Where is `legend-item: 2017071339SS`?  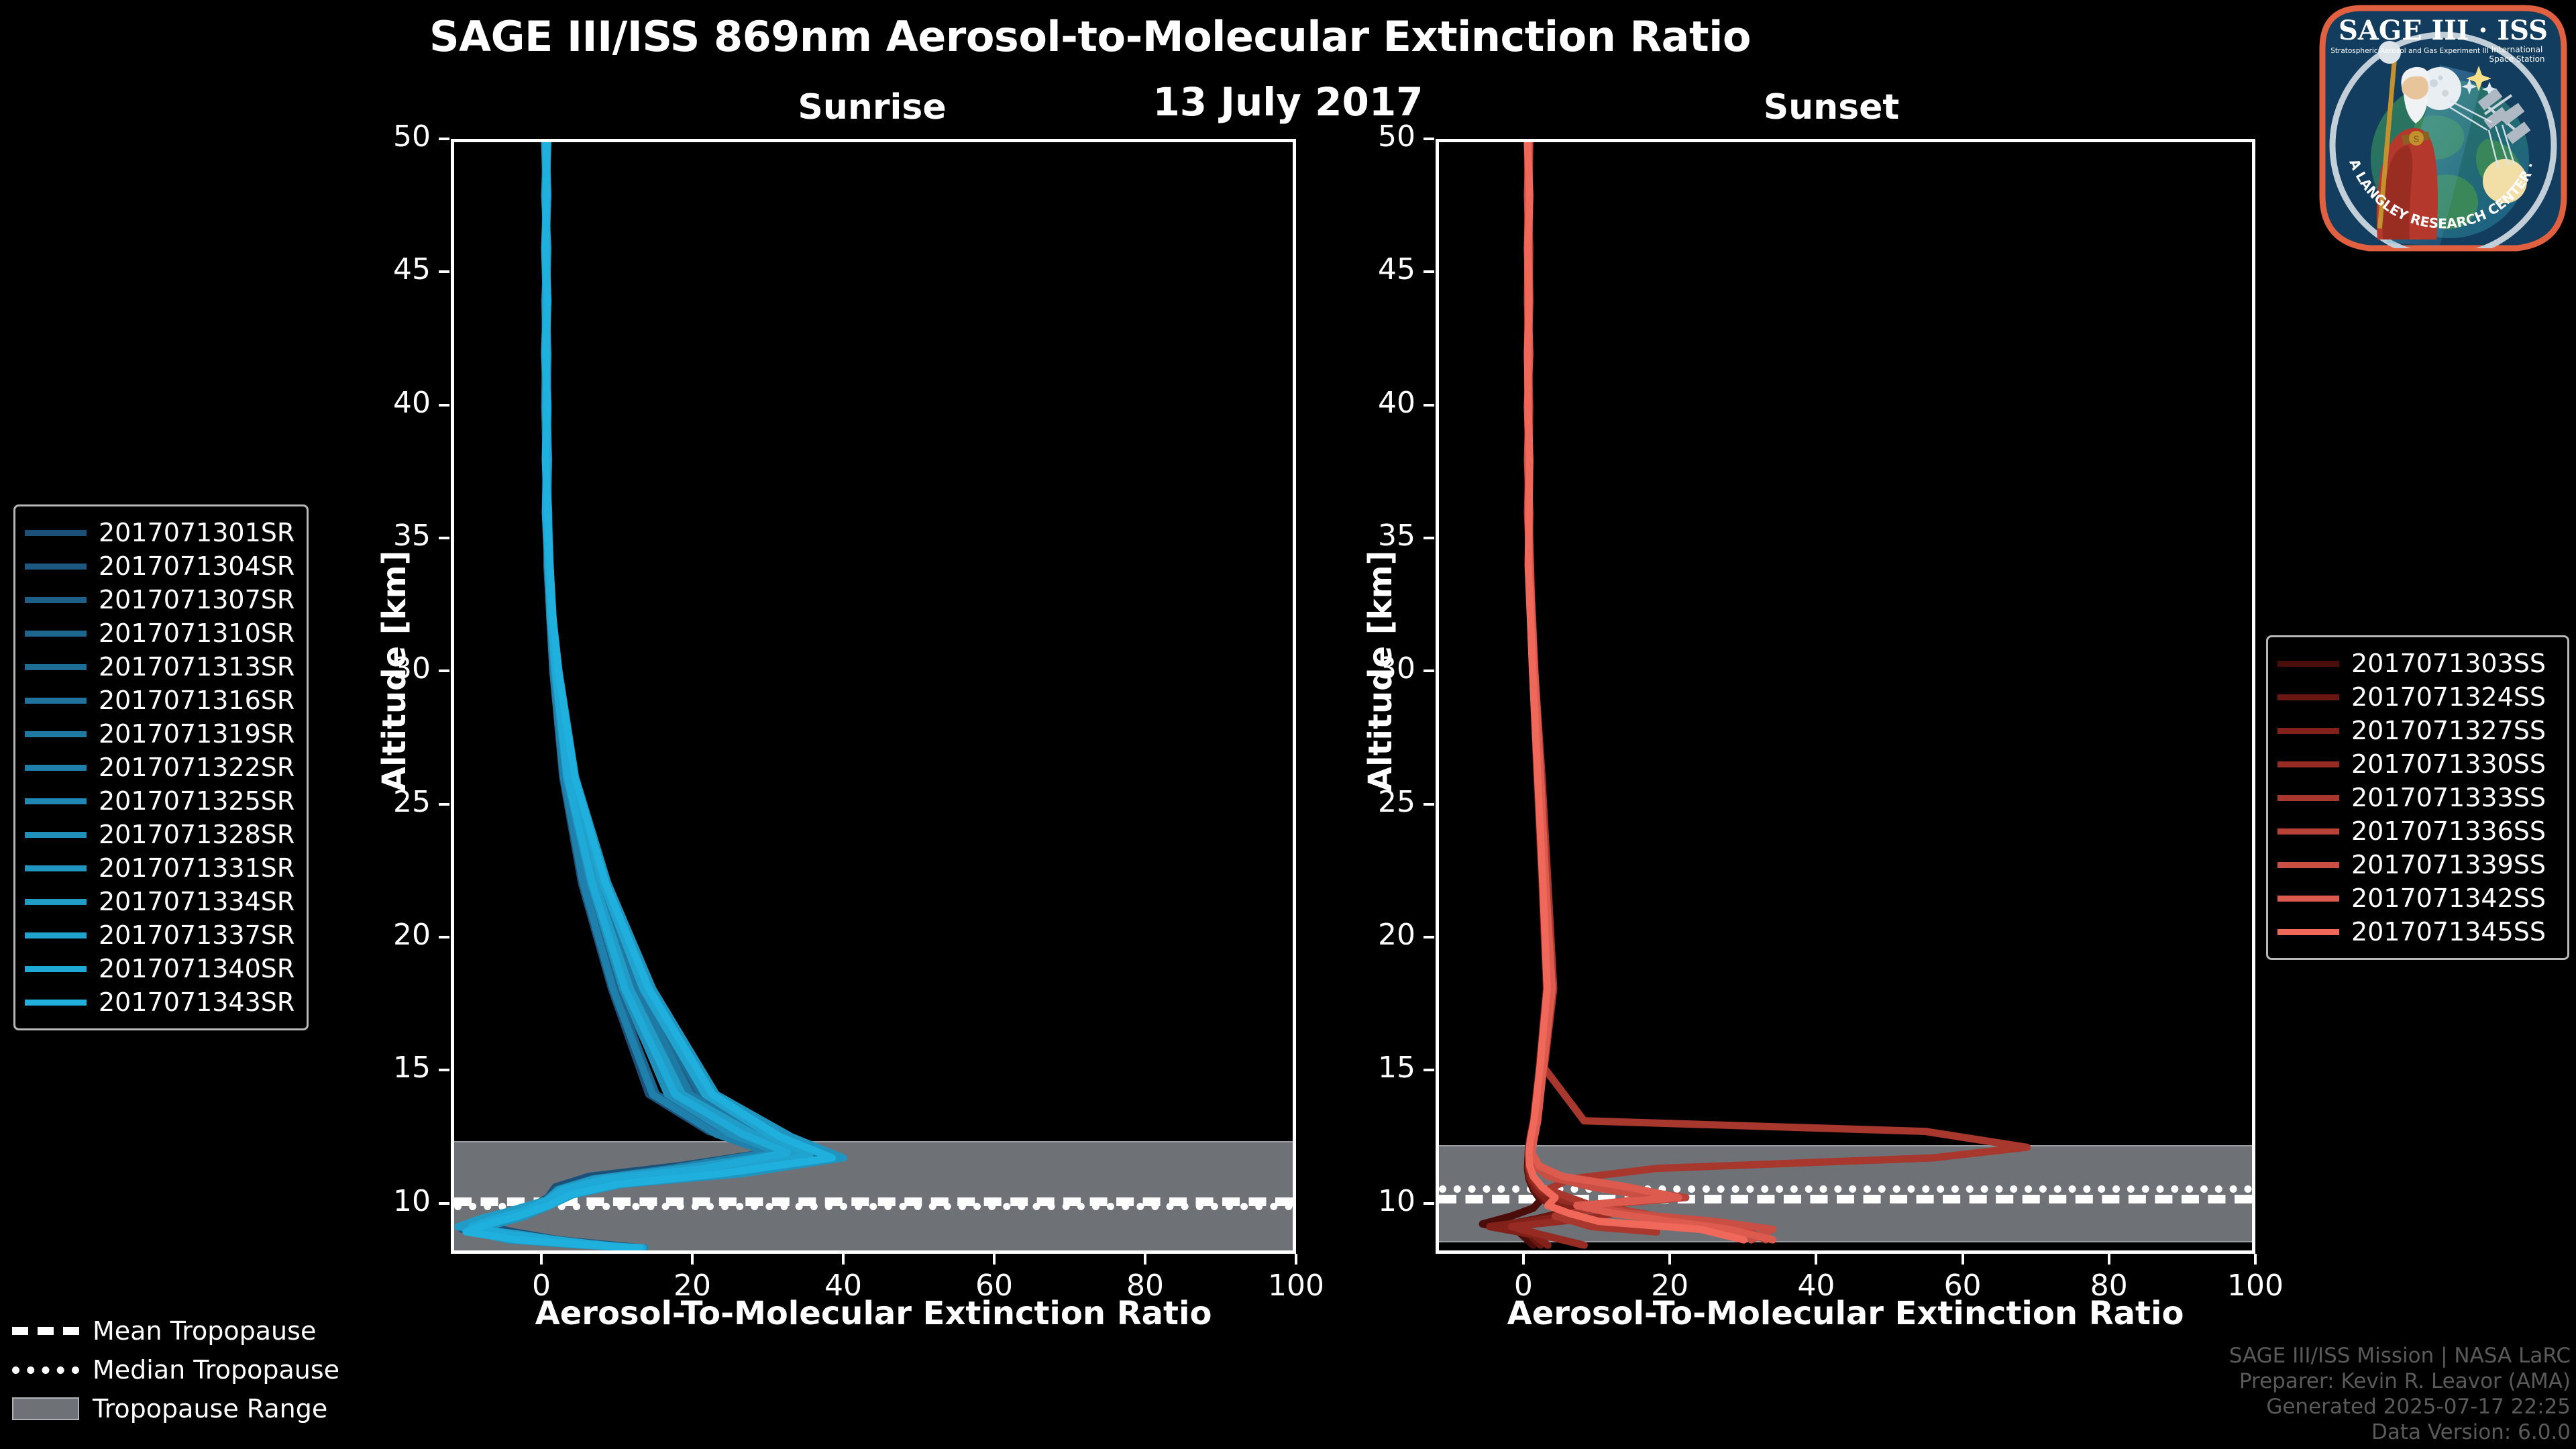 legend-item: 2017071339SS is located at coordinates (2416, 864).